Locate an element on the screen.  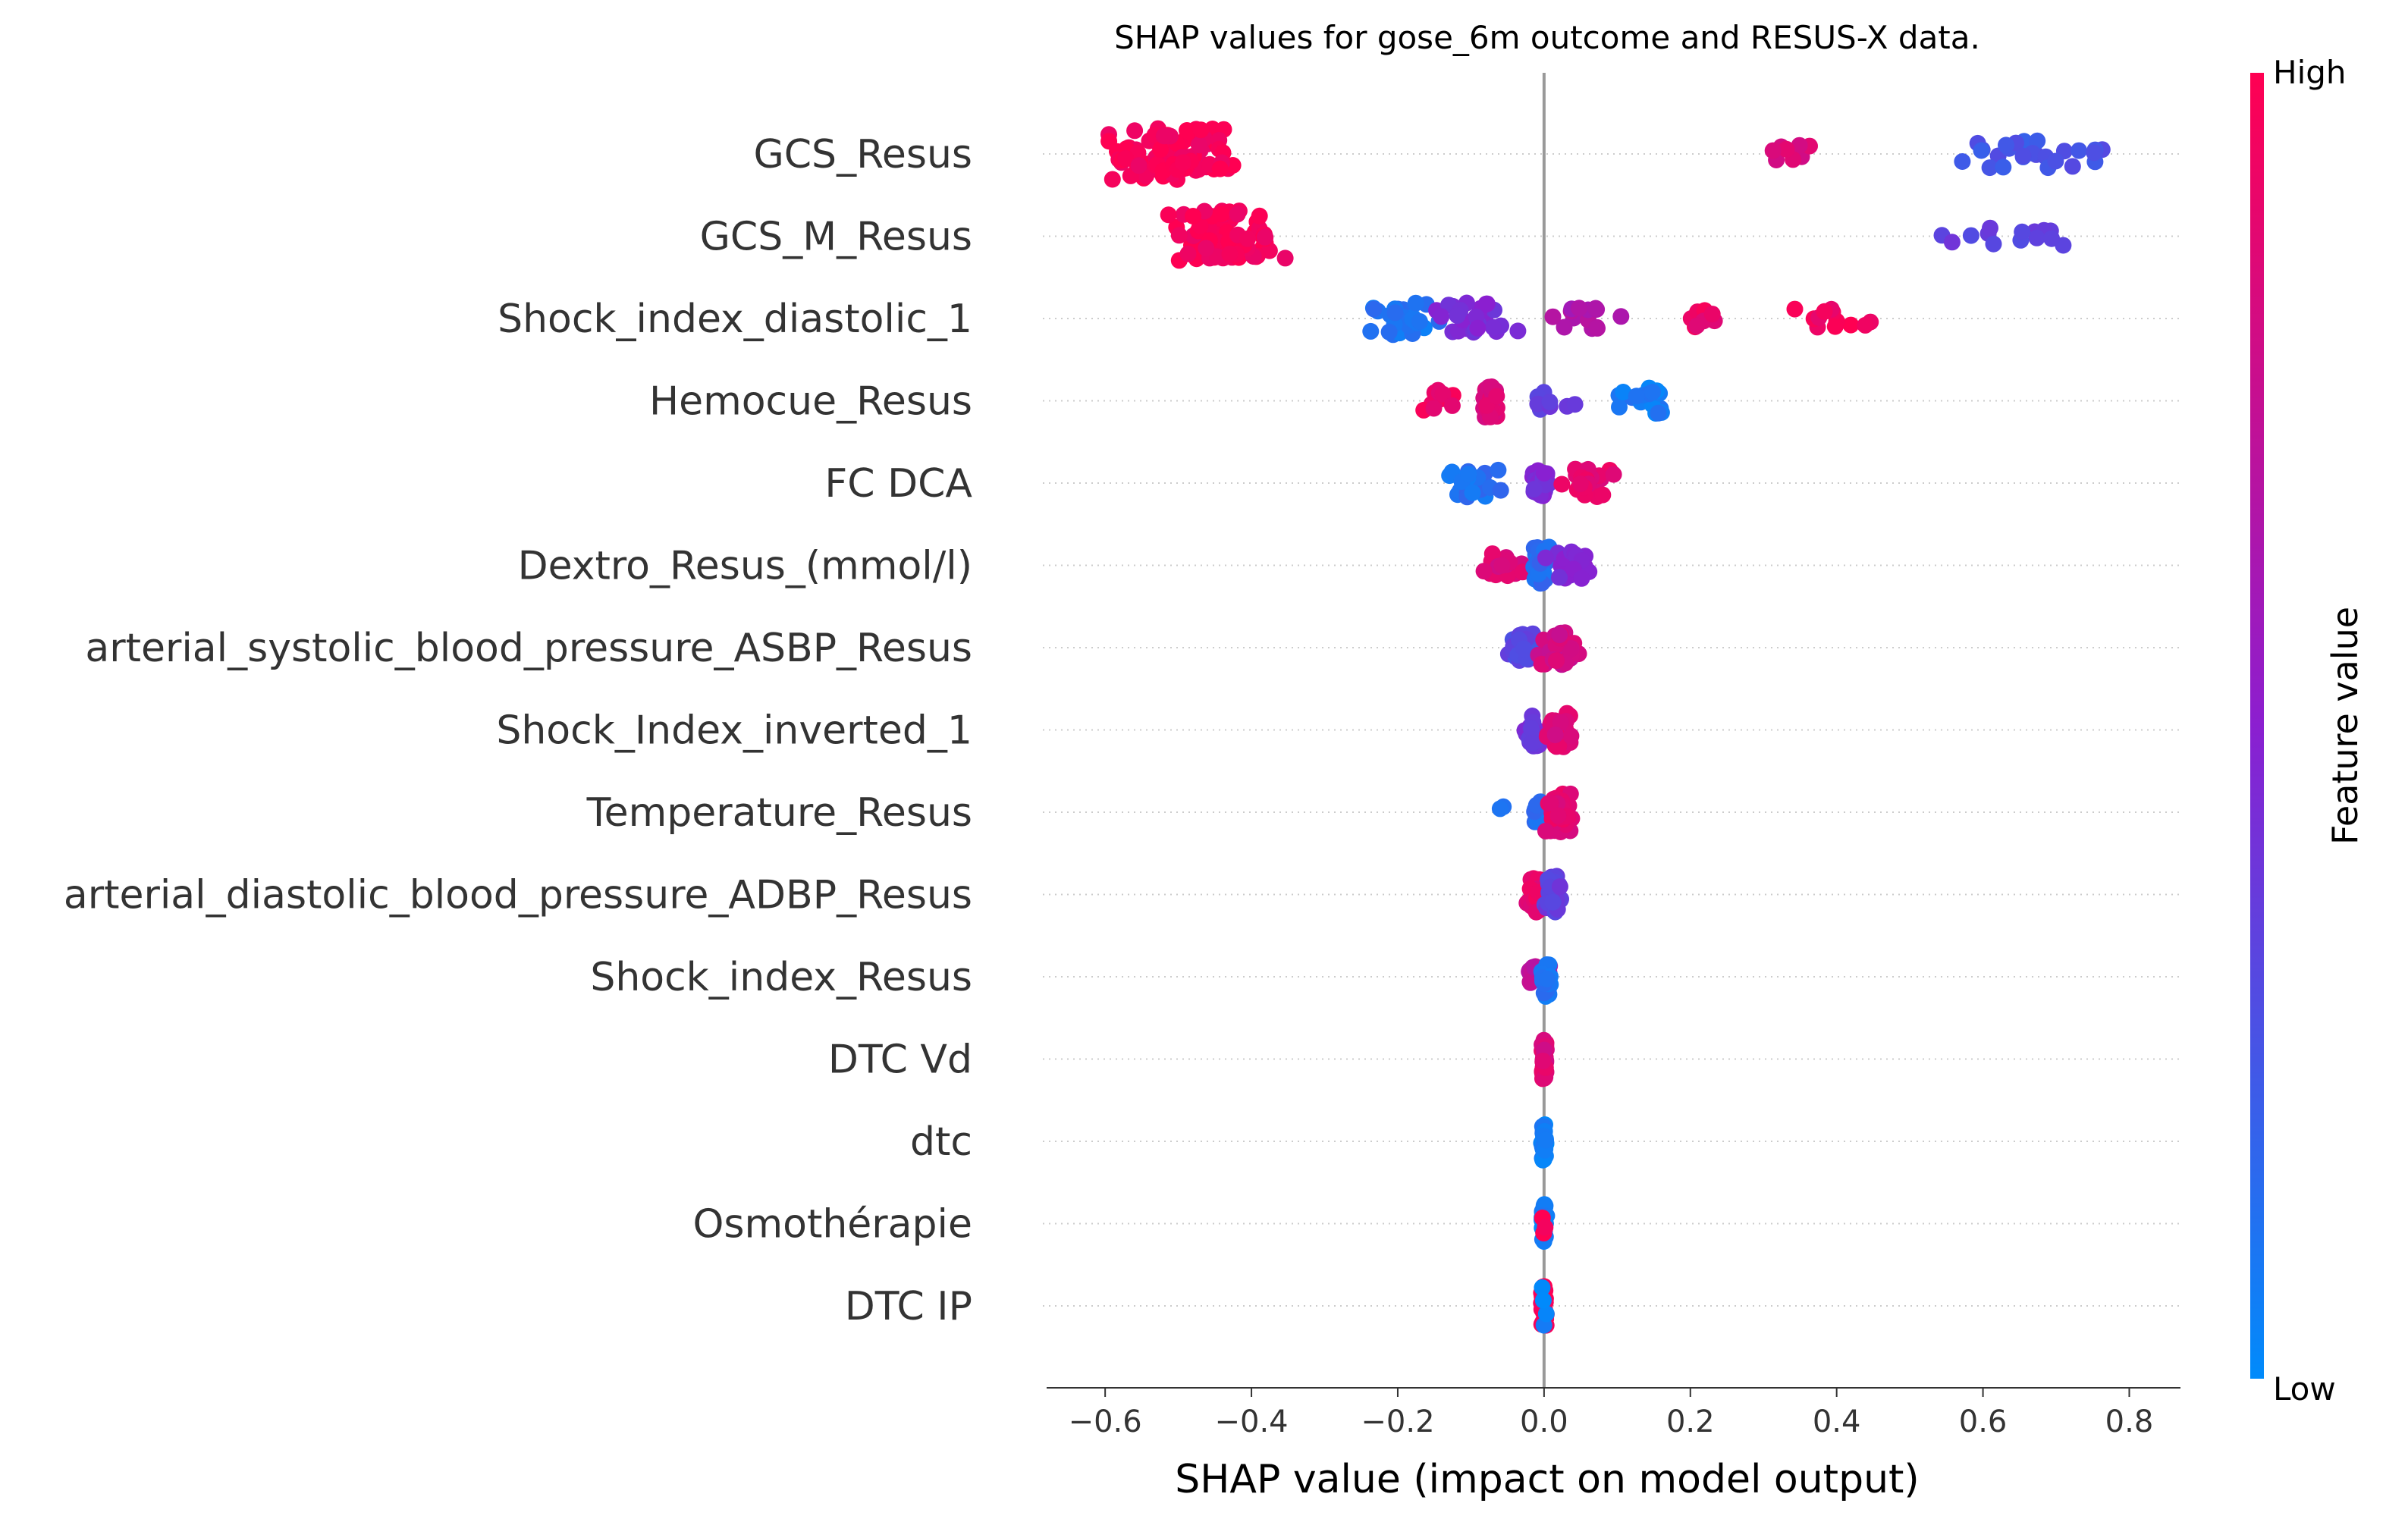
x-tick-label: −0.4 is located at coordinates (1251, 1421).